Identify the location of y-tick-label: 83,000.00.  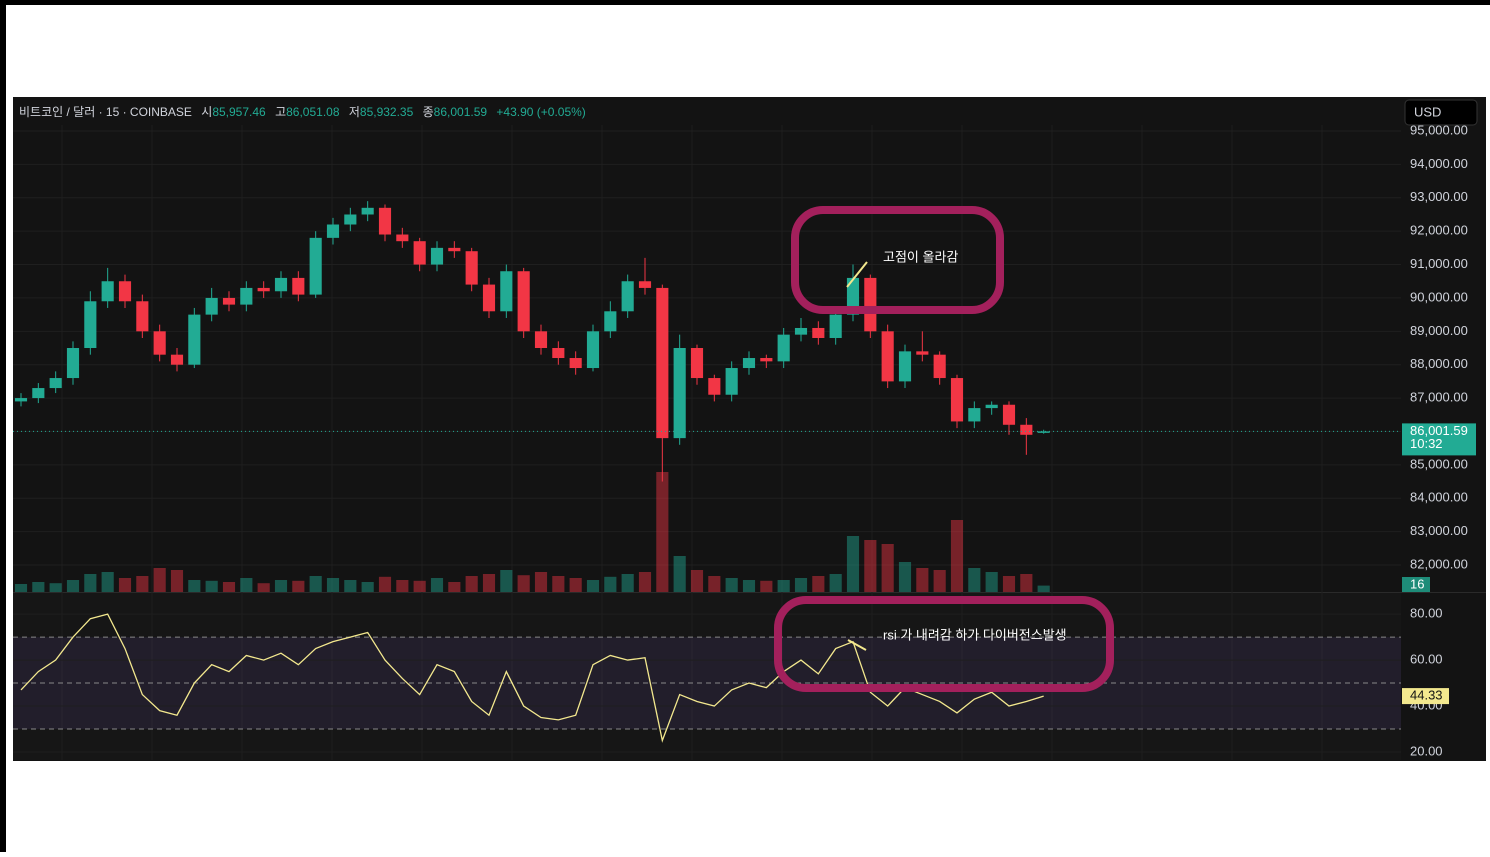
(1439, 530).